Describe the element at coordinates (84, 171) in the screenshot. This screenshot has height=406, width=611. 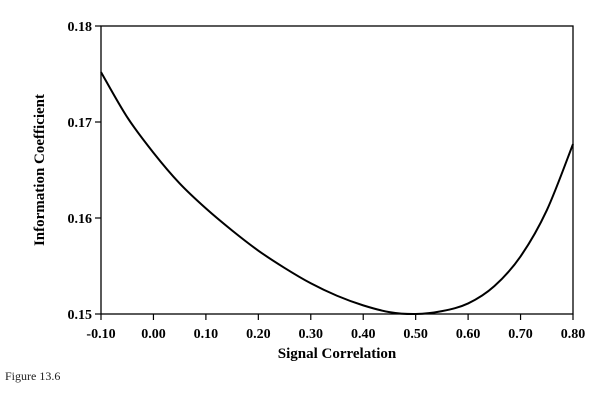
I see `y-axis: 0.15 0.16 0.17 0.18` at that location.